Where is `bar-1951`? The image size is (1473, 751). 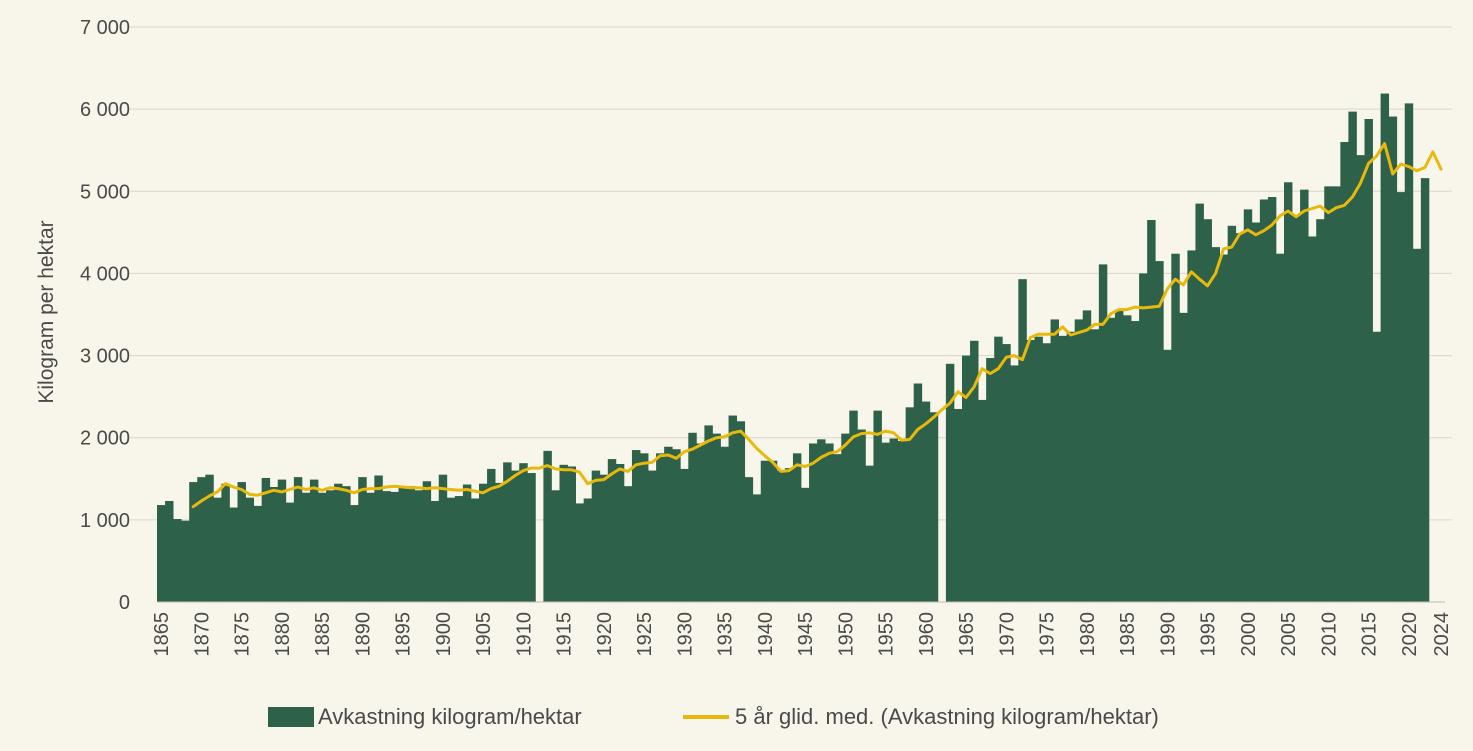 bar-1951 is located at coordinates (853, 506).